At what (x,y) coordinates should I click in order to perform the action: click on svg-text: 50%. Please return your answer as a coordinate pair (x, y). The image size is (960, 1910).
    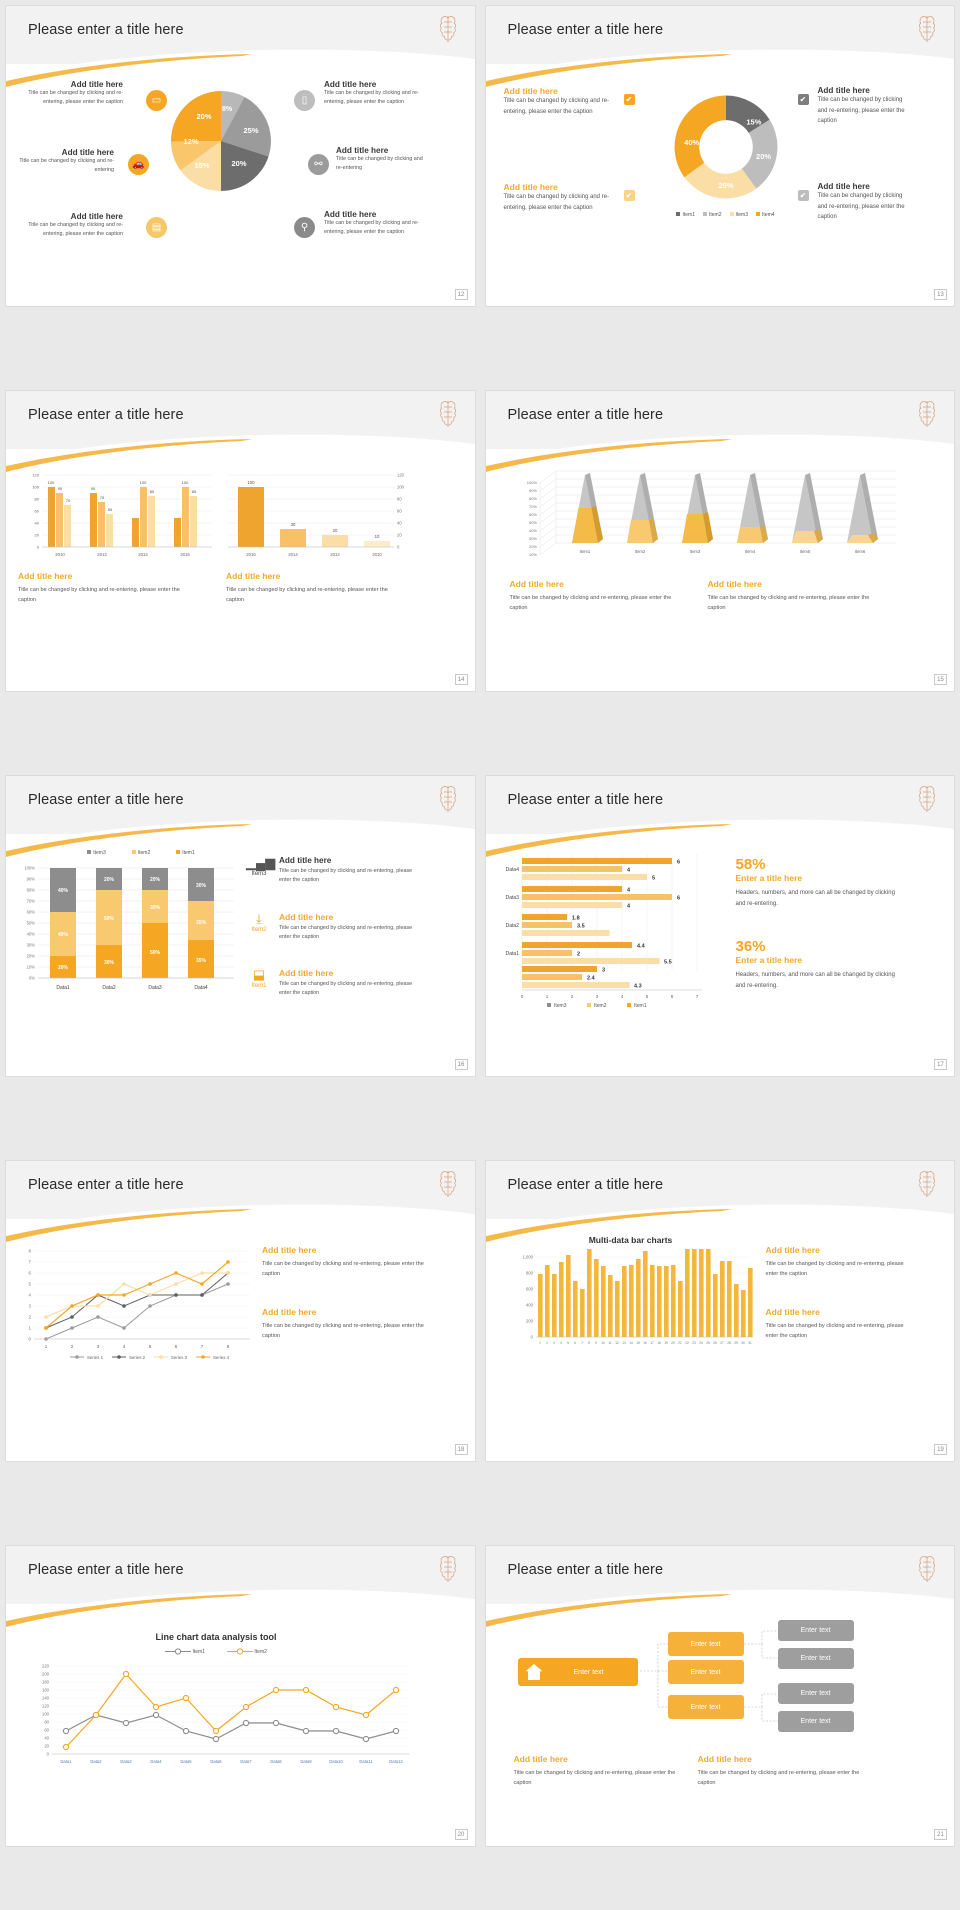
    Looking at the image, I should click on (155, 953).